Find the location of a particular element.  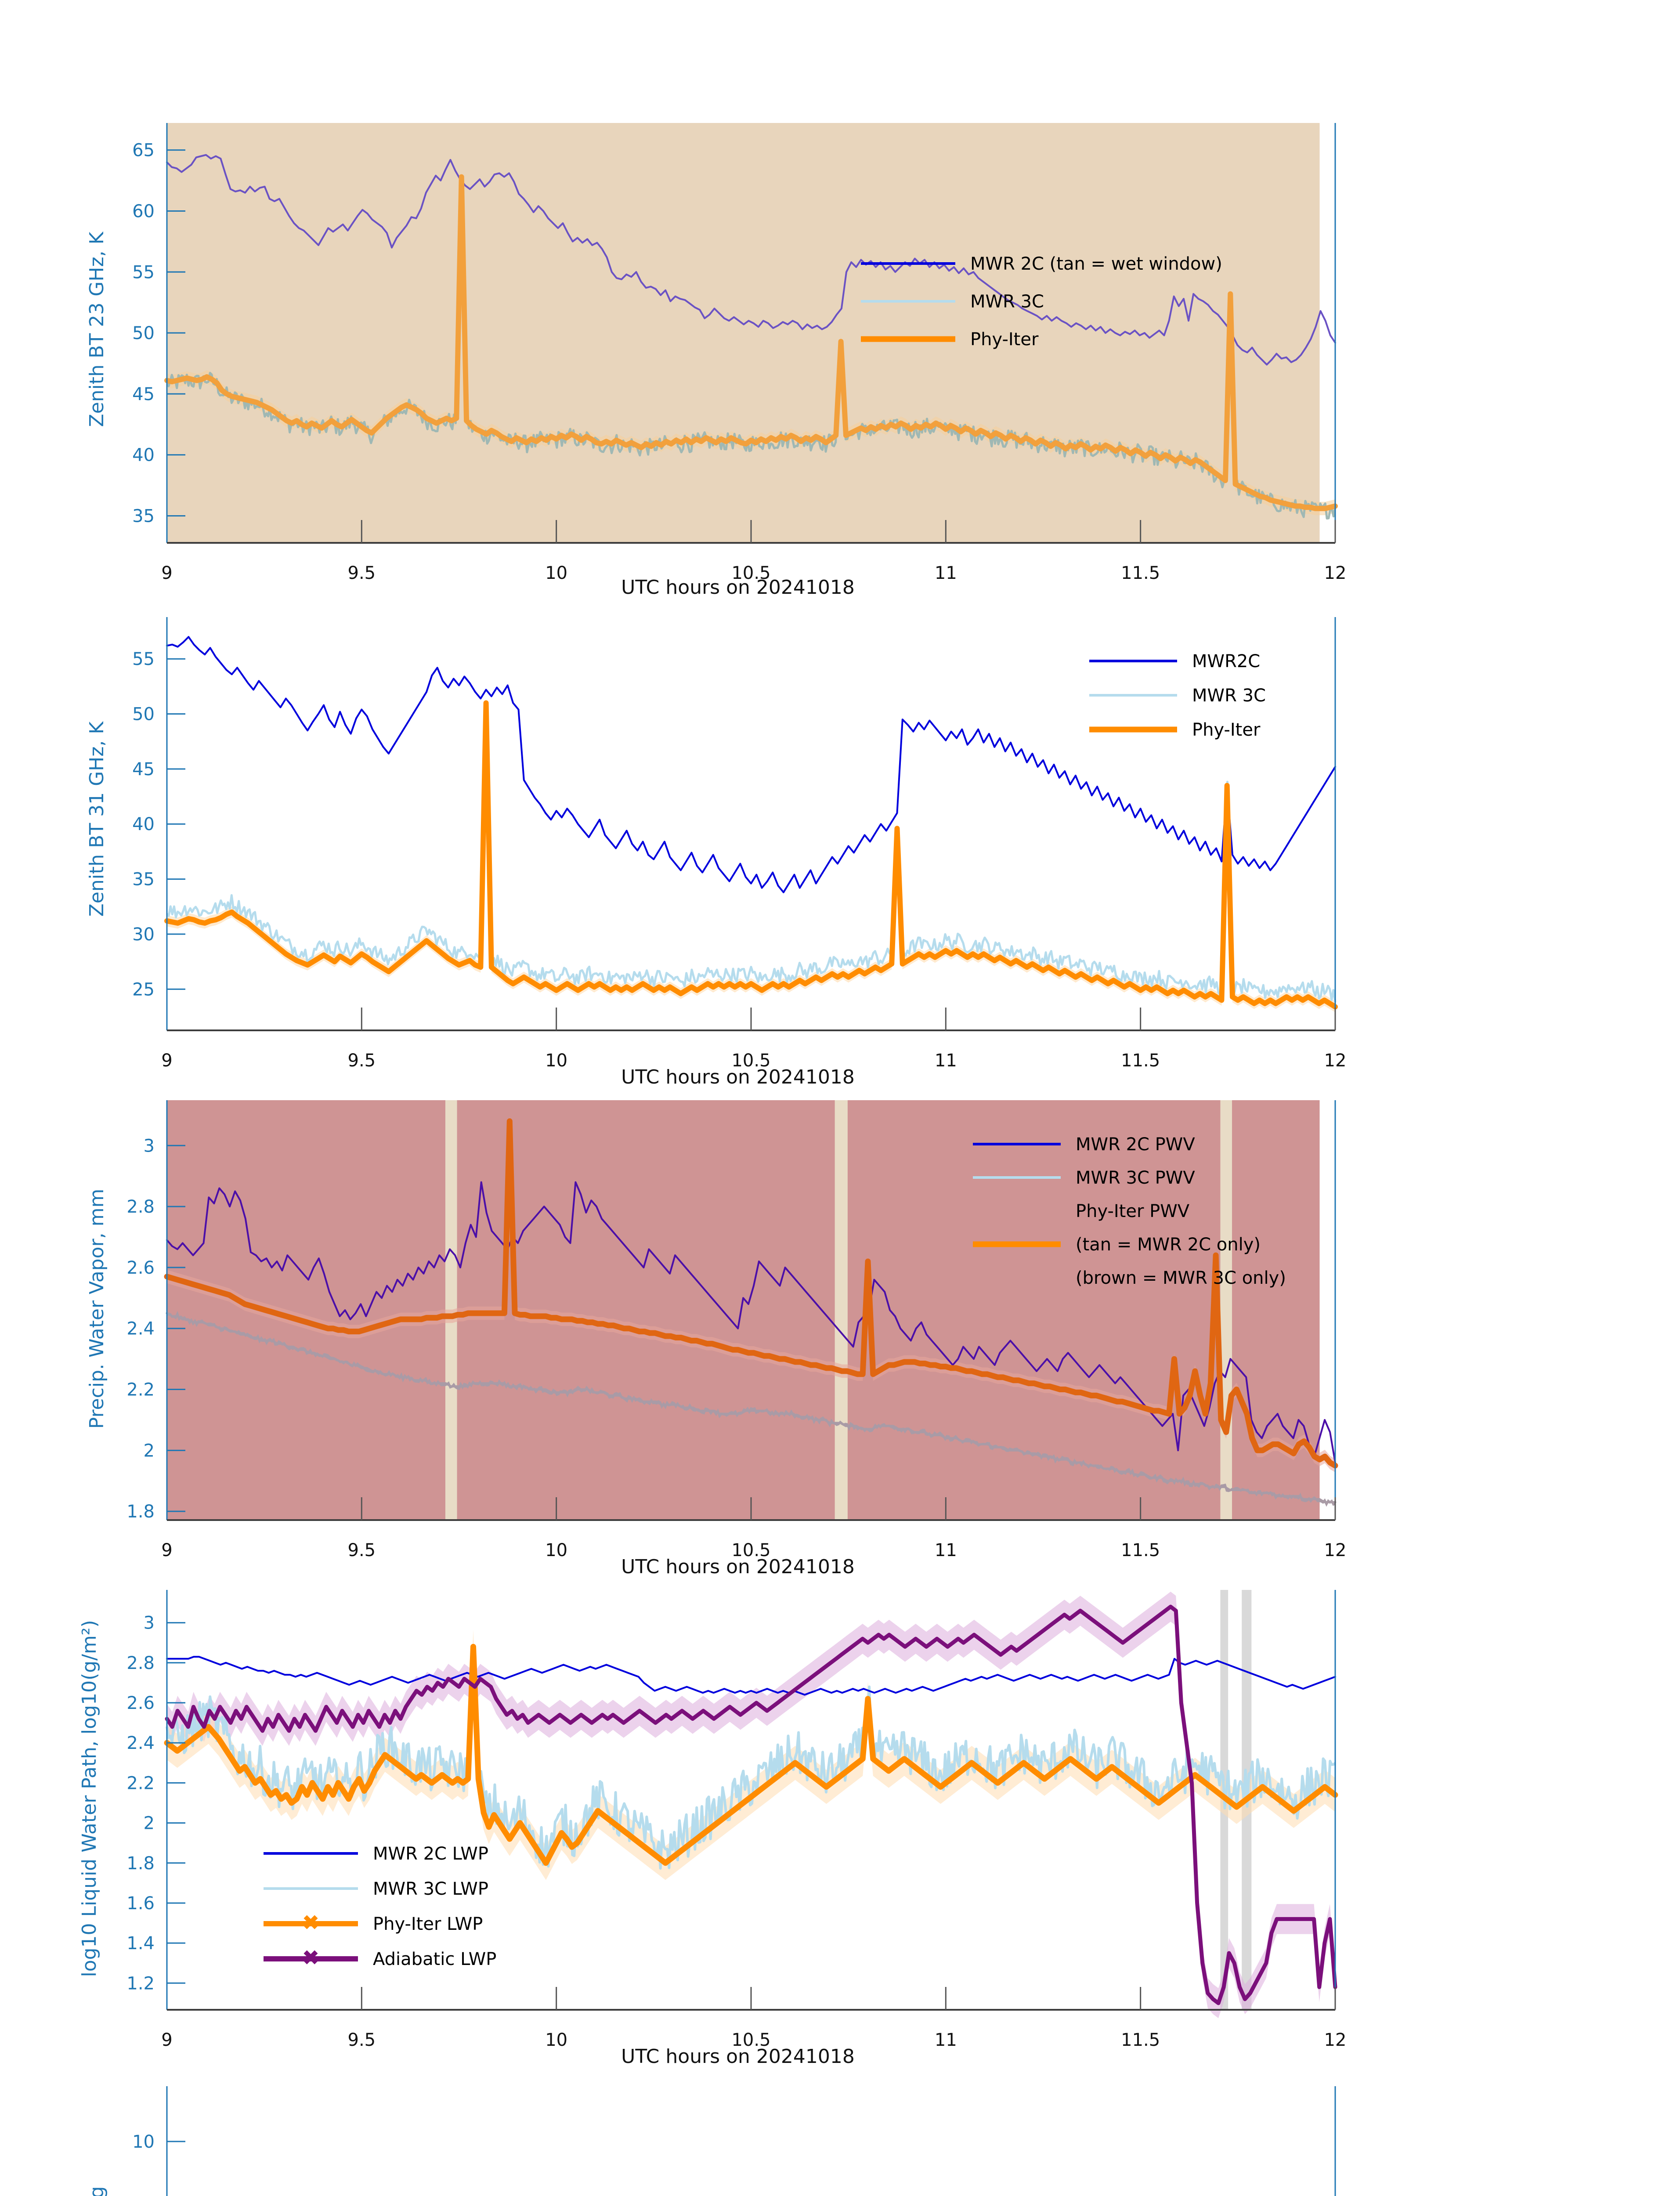

y-tick-label: 2.6 is located at coordinates (140, 1268).